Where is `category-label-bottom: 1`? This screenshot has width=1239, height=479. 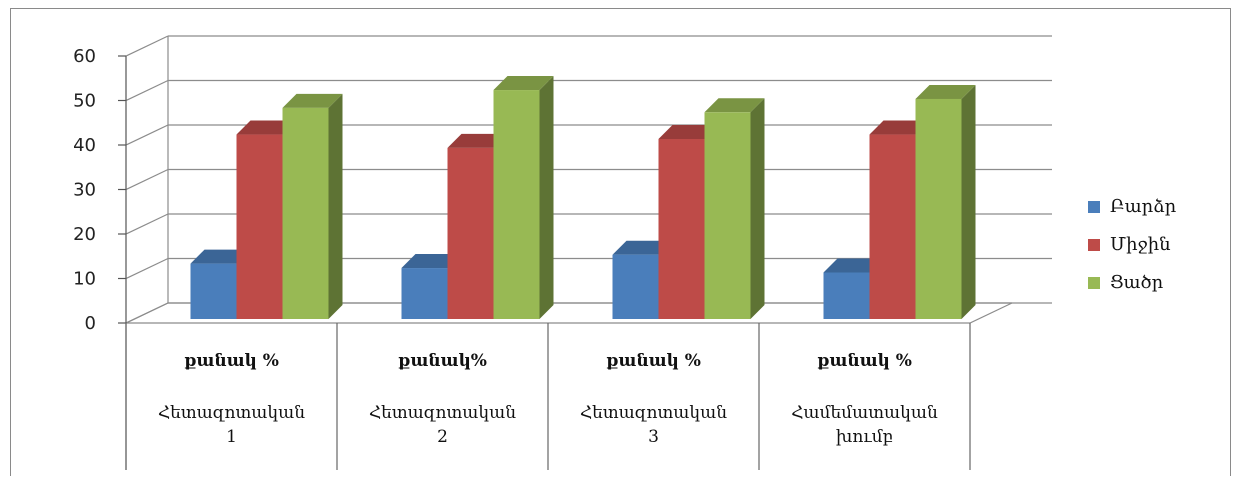
category-label-bottom: 1 is located at coordinates (231, 437).